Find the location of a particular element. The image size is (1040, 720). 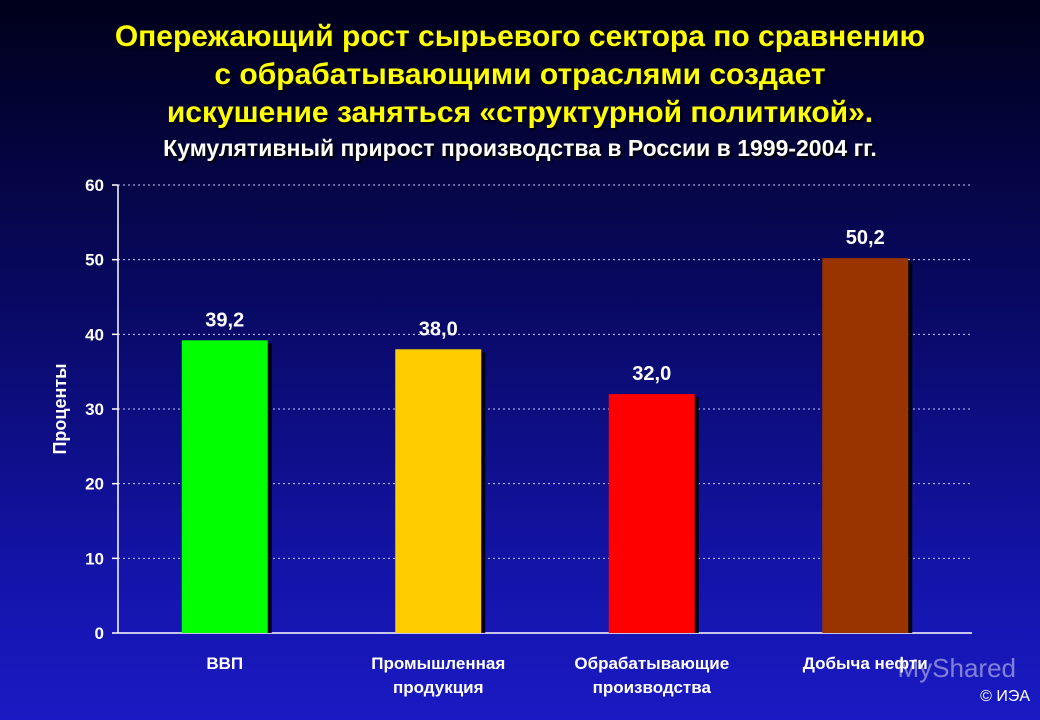

y-tick-label: 40 is located at coordinates (94, 334).